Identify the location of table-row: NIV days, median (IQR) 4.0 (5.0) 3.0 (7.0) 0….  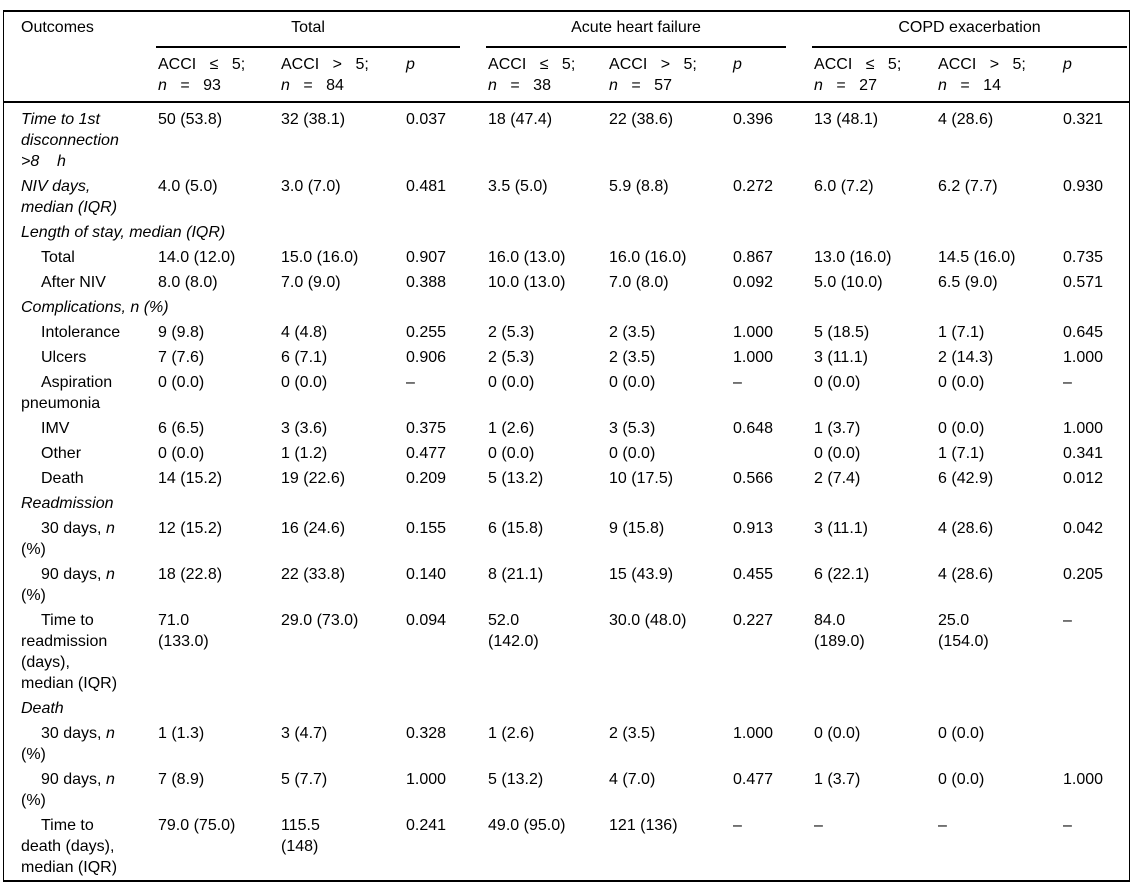
(566, 197).